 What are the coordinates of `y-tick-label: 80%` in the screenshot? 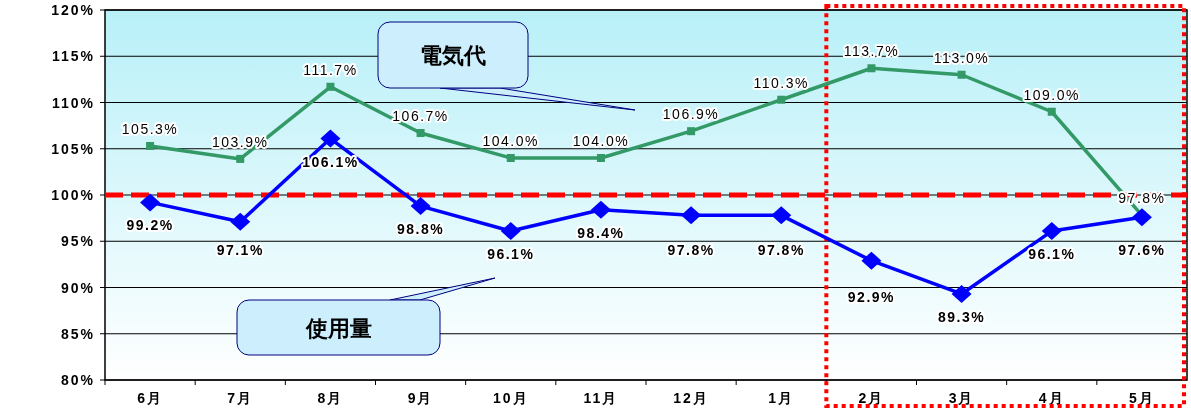 It's located at (77, 380).